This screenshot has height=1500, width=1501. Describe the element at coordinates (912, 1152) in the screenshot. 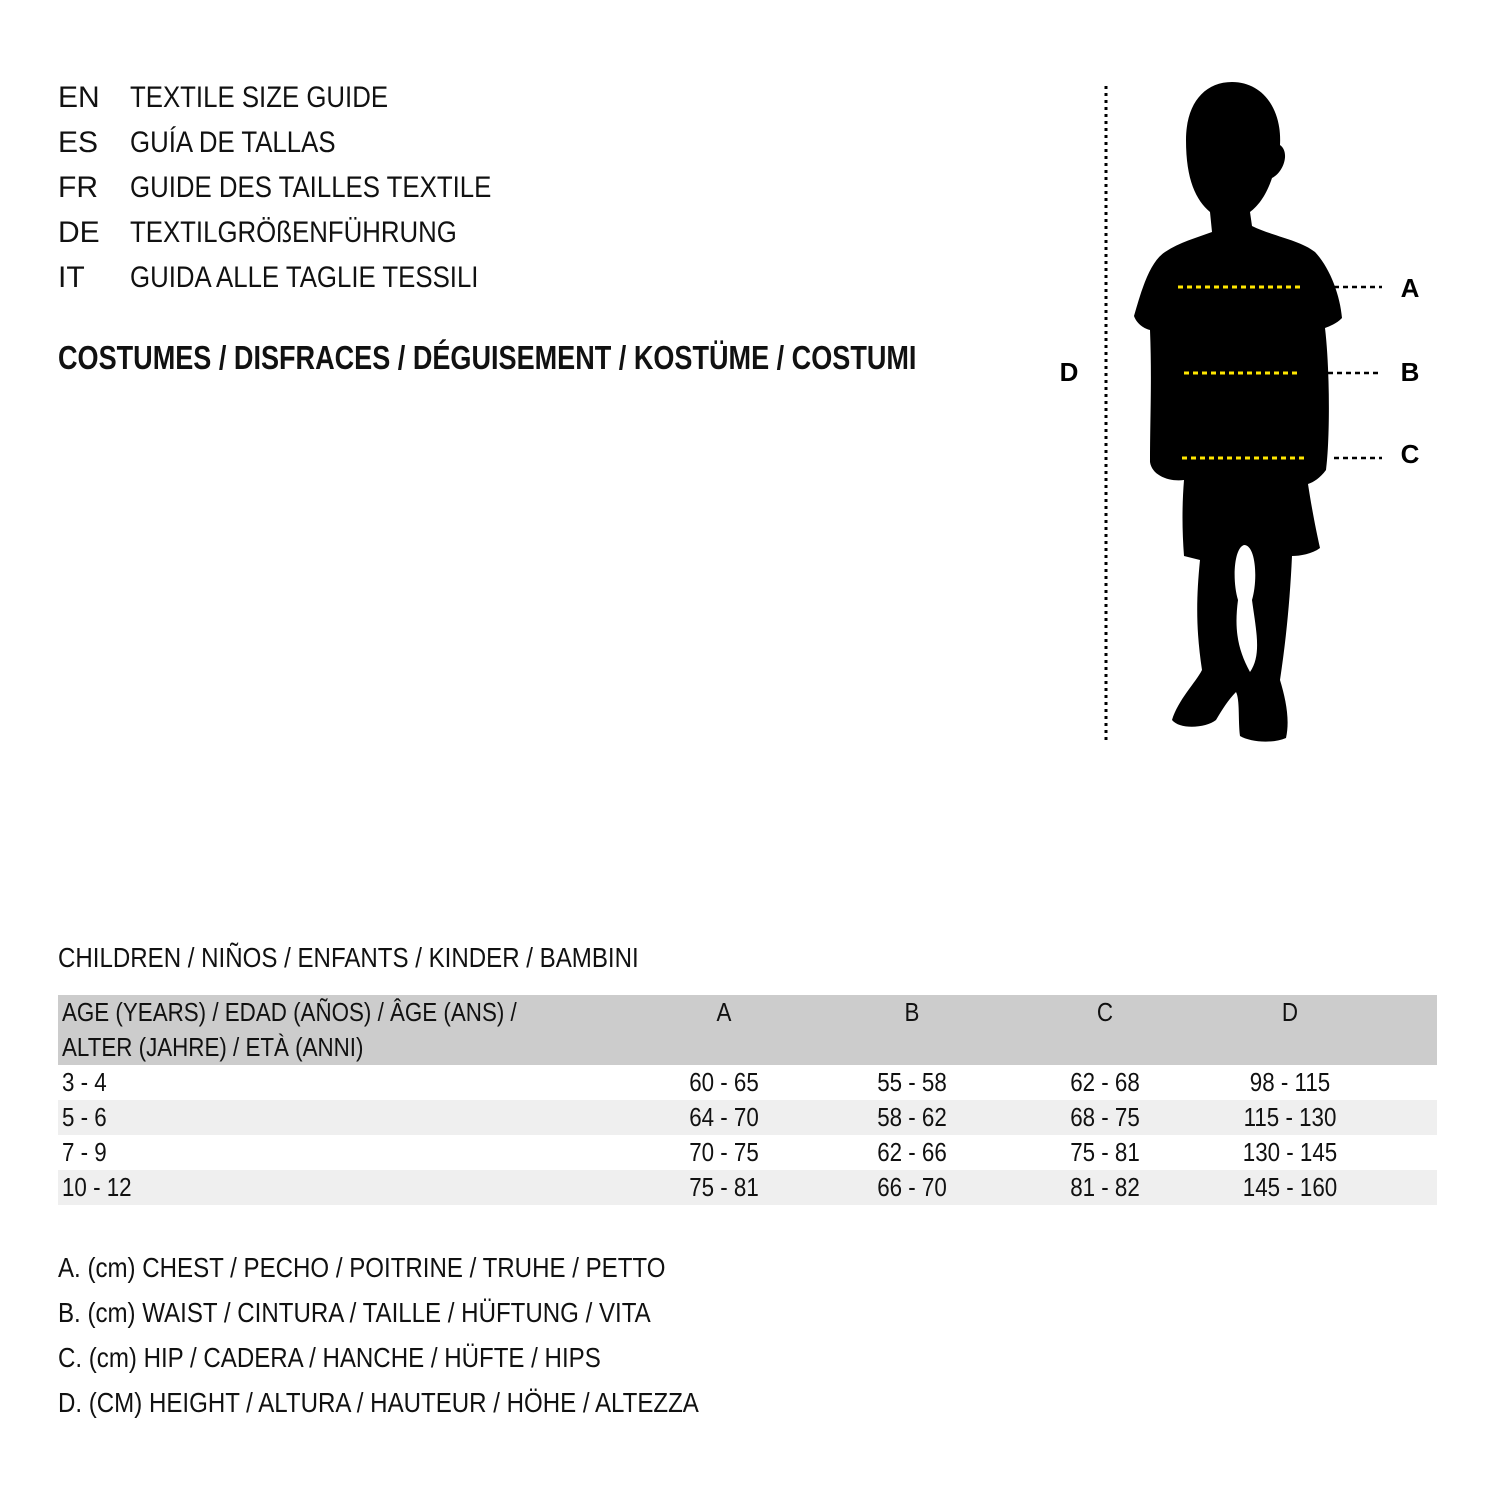

I see `value-b: 62 - 66` at that location.